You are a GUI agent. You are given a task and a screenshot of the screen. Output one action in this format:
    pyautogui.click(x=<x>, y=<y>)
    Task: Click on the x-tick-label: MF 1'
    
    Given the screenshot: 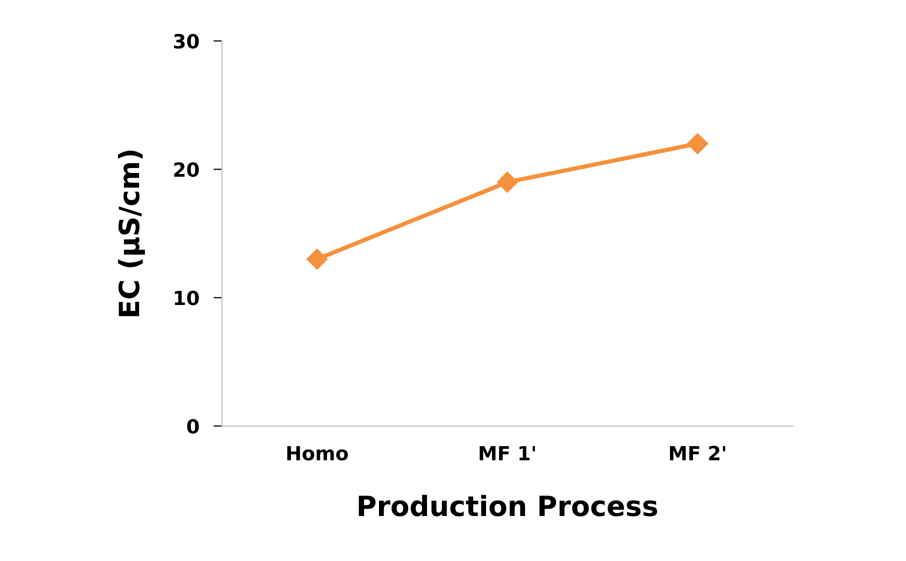 What is the action you would take?
    pyautogui.click(x=507, y=453)
    